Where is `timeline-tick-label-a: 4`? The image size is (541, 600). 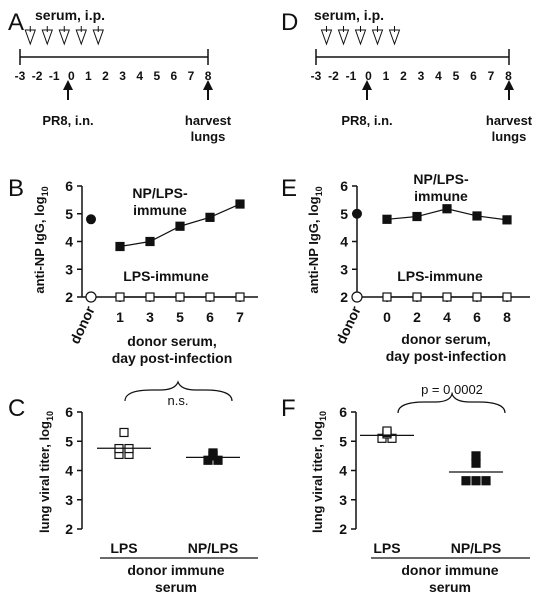 timeline-tick-label-a: 4 is located at coordinates (139, 76).